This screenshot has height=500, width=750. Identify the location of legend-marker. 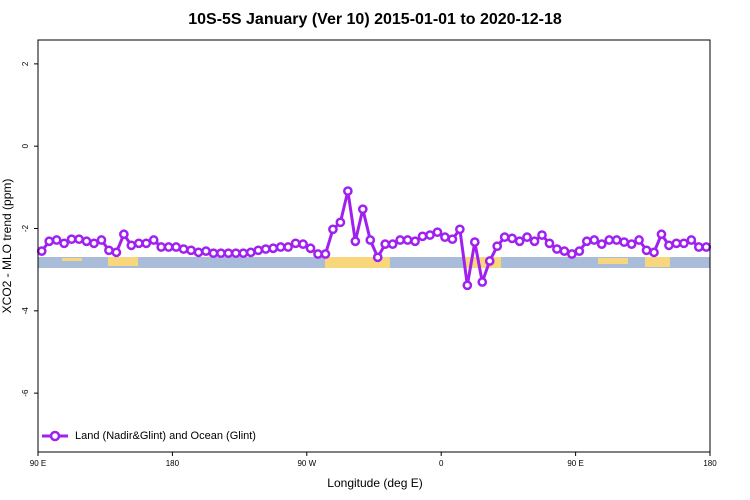
(55, 436).